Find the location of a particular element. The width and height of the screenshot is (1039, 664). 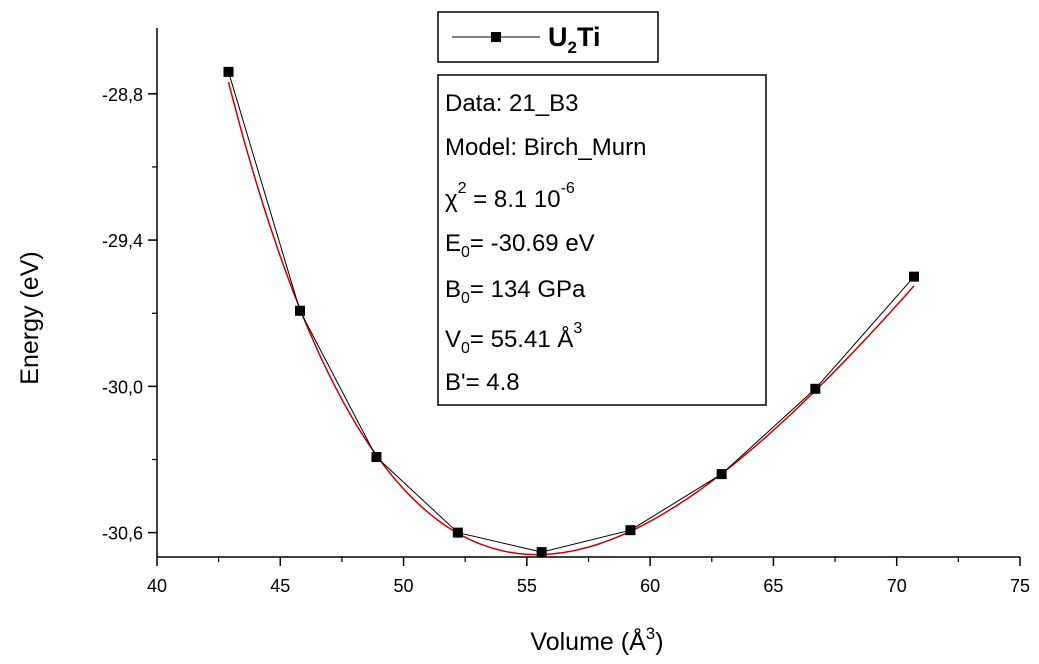

x-tick-label: 55 is located at coordinates (527, 586).